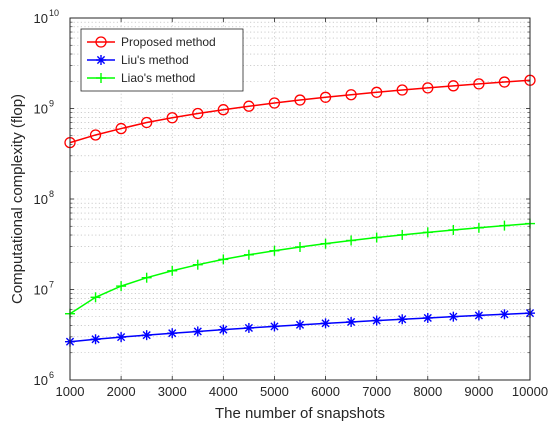  Describe the element at coordinates (274, 391) in the screenshot. I see `x-tick-label: 5000` at that location.